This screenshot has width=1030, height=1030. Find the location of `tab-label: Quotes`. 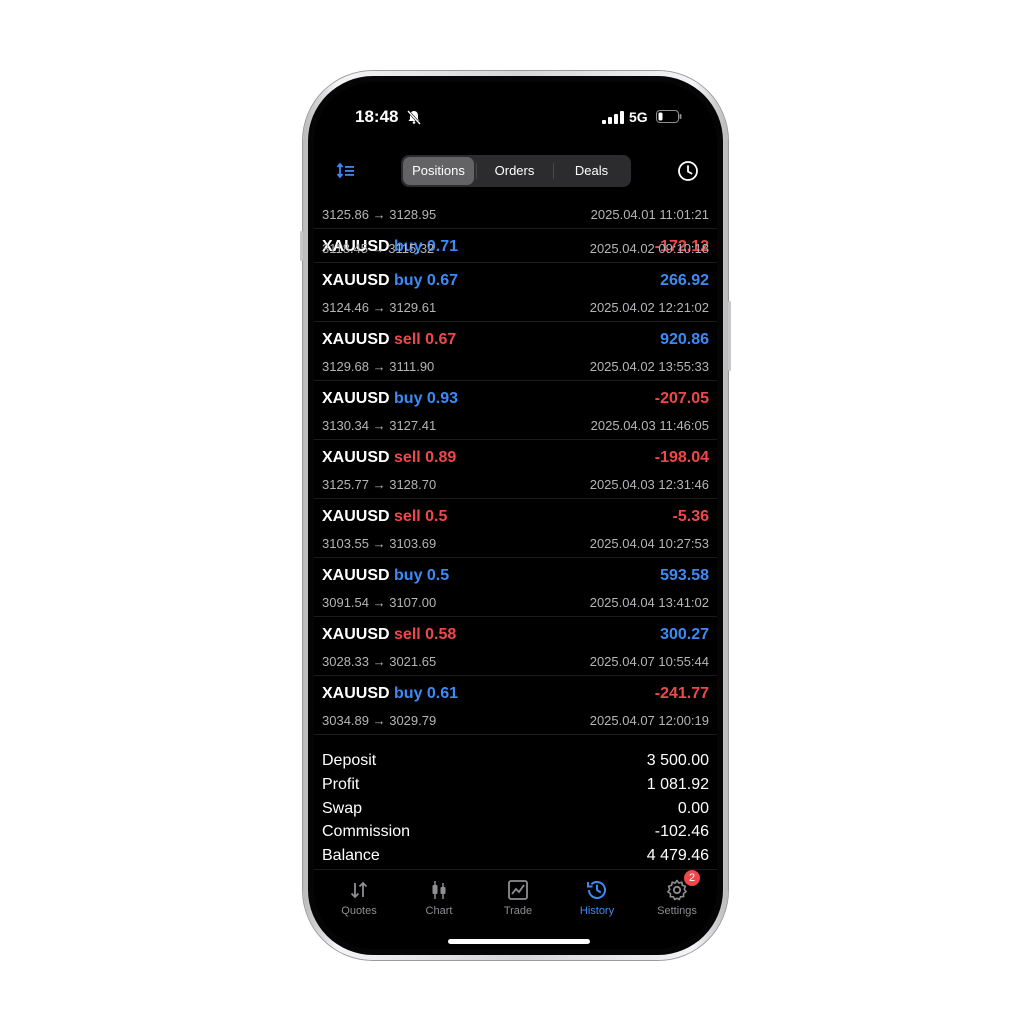

tab-label: Quotes is located at coordinates (359, 911).